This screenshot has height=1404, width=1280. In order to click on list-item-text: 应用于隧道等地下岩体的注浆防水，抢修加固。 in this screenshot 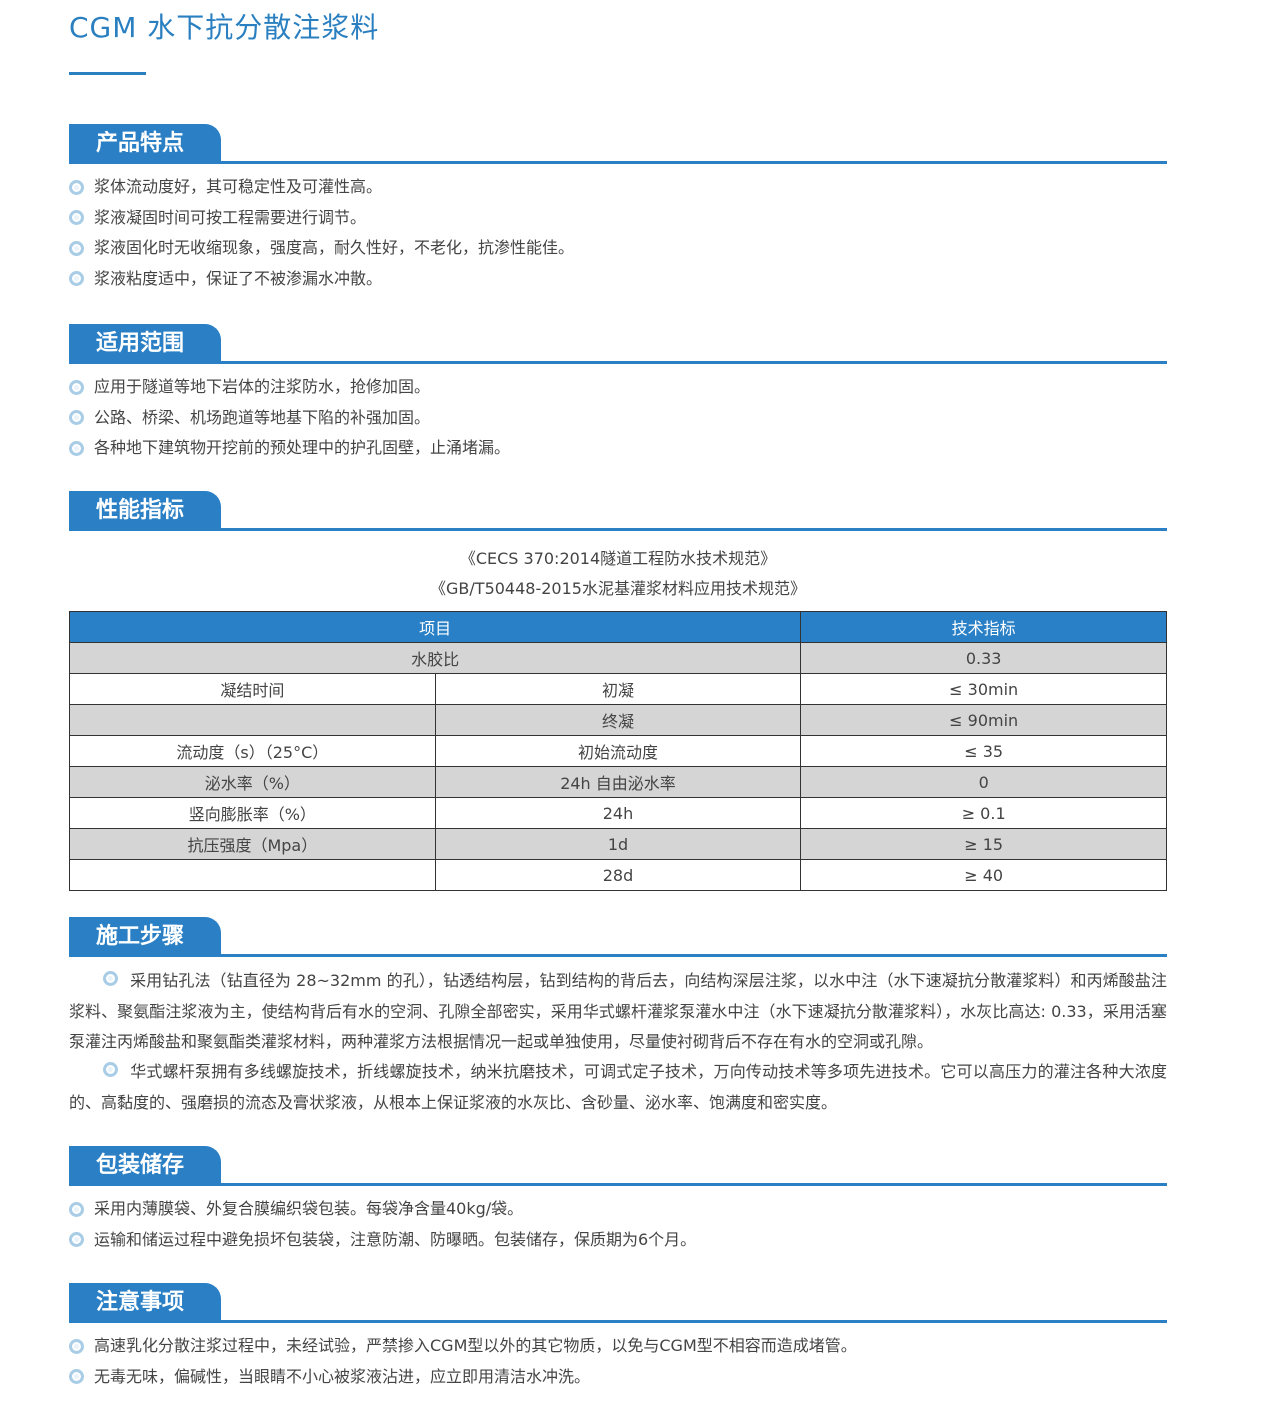, I will do `click(262, 386)`.